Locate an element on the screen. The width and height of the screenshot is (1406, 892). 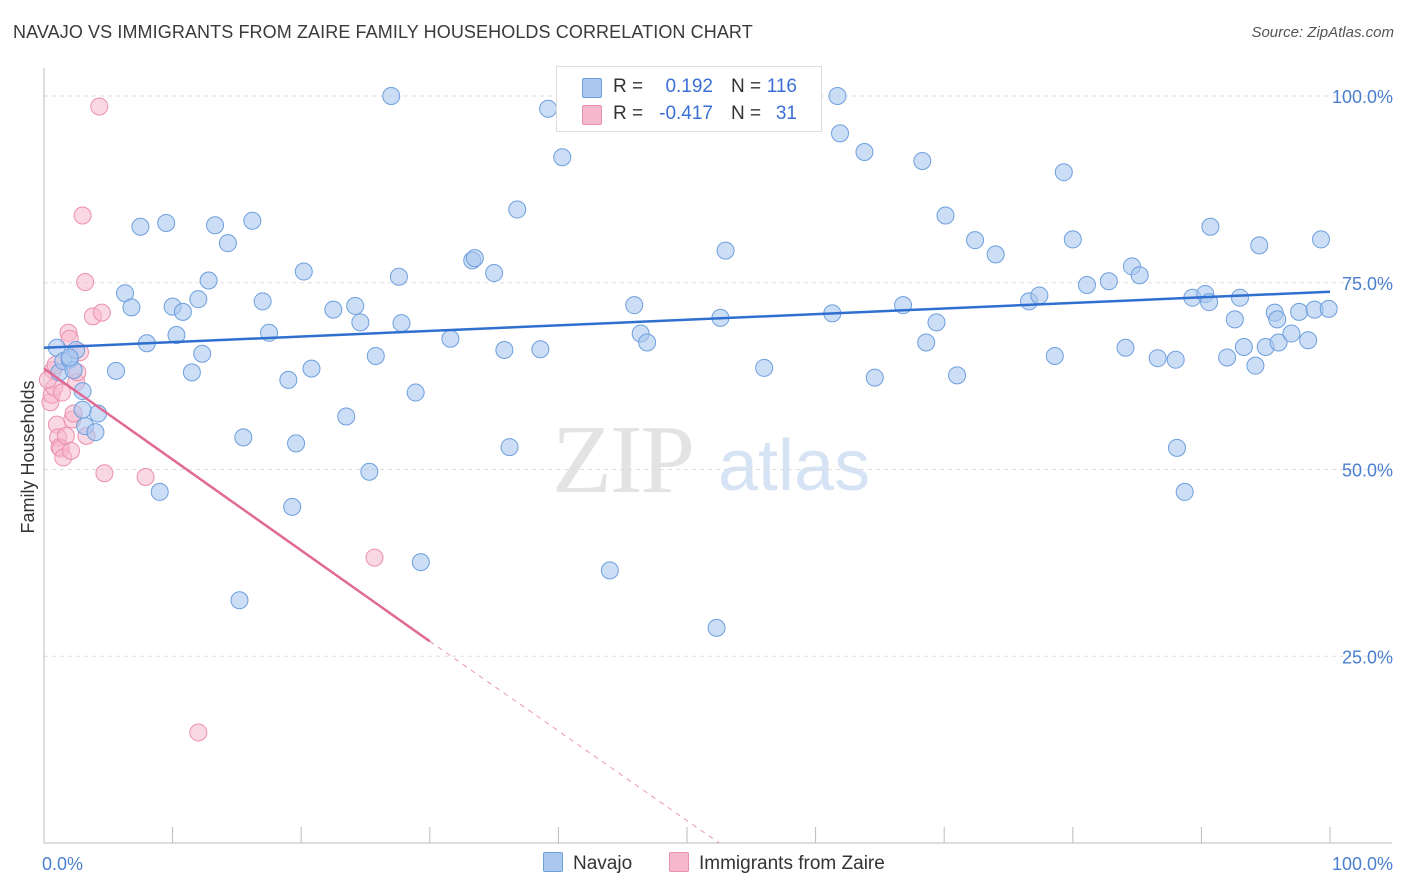
legend-label-zaire: Immigrants from Zaire is located at coordinates (792, 863).